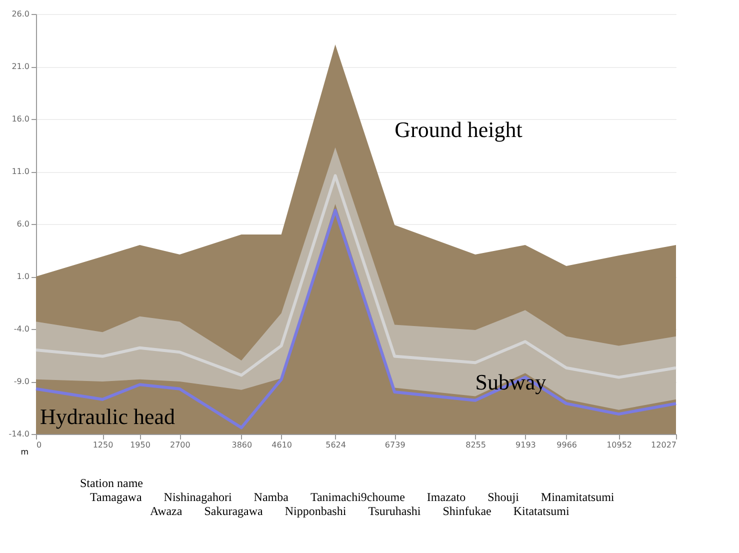 This screenshot has width=739, height=553. What do you see at coordinates (242, 445) in the screenshot?
I see `x-tick-label: 3860` at bounding box center [242, 445].